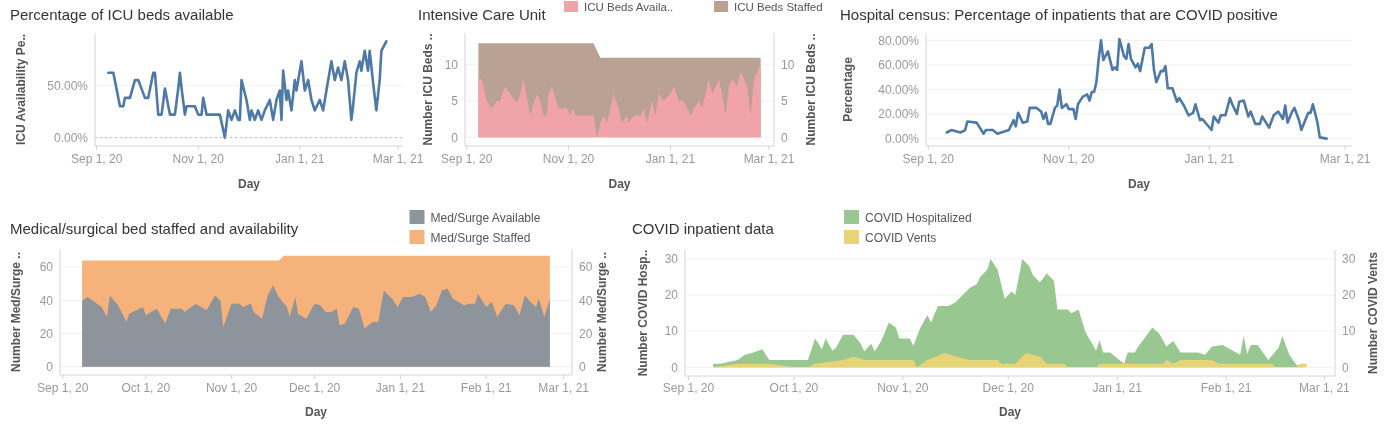 Image resolution: width=1387 pixels, height=425 pixels. What do you see at coordinates (21, 89) in the screenshot?
I see `y-axis-title: ICU Availability Pe..` at bounding box center [21, 89].